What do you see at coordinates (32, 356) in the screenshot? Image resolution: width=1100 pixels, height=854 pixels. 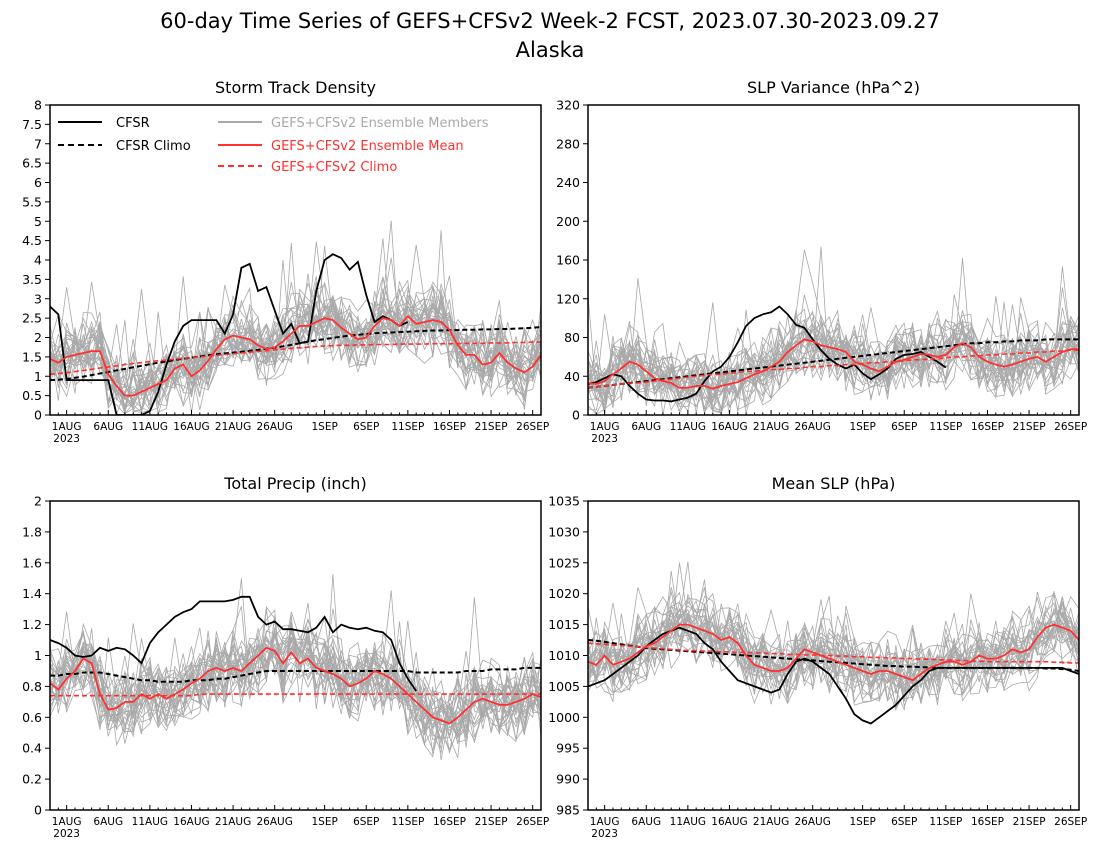 I see `y-tick-label: 1.5` at bounding box center [32, 356].